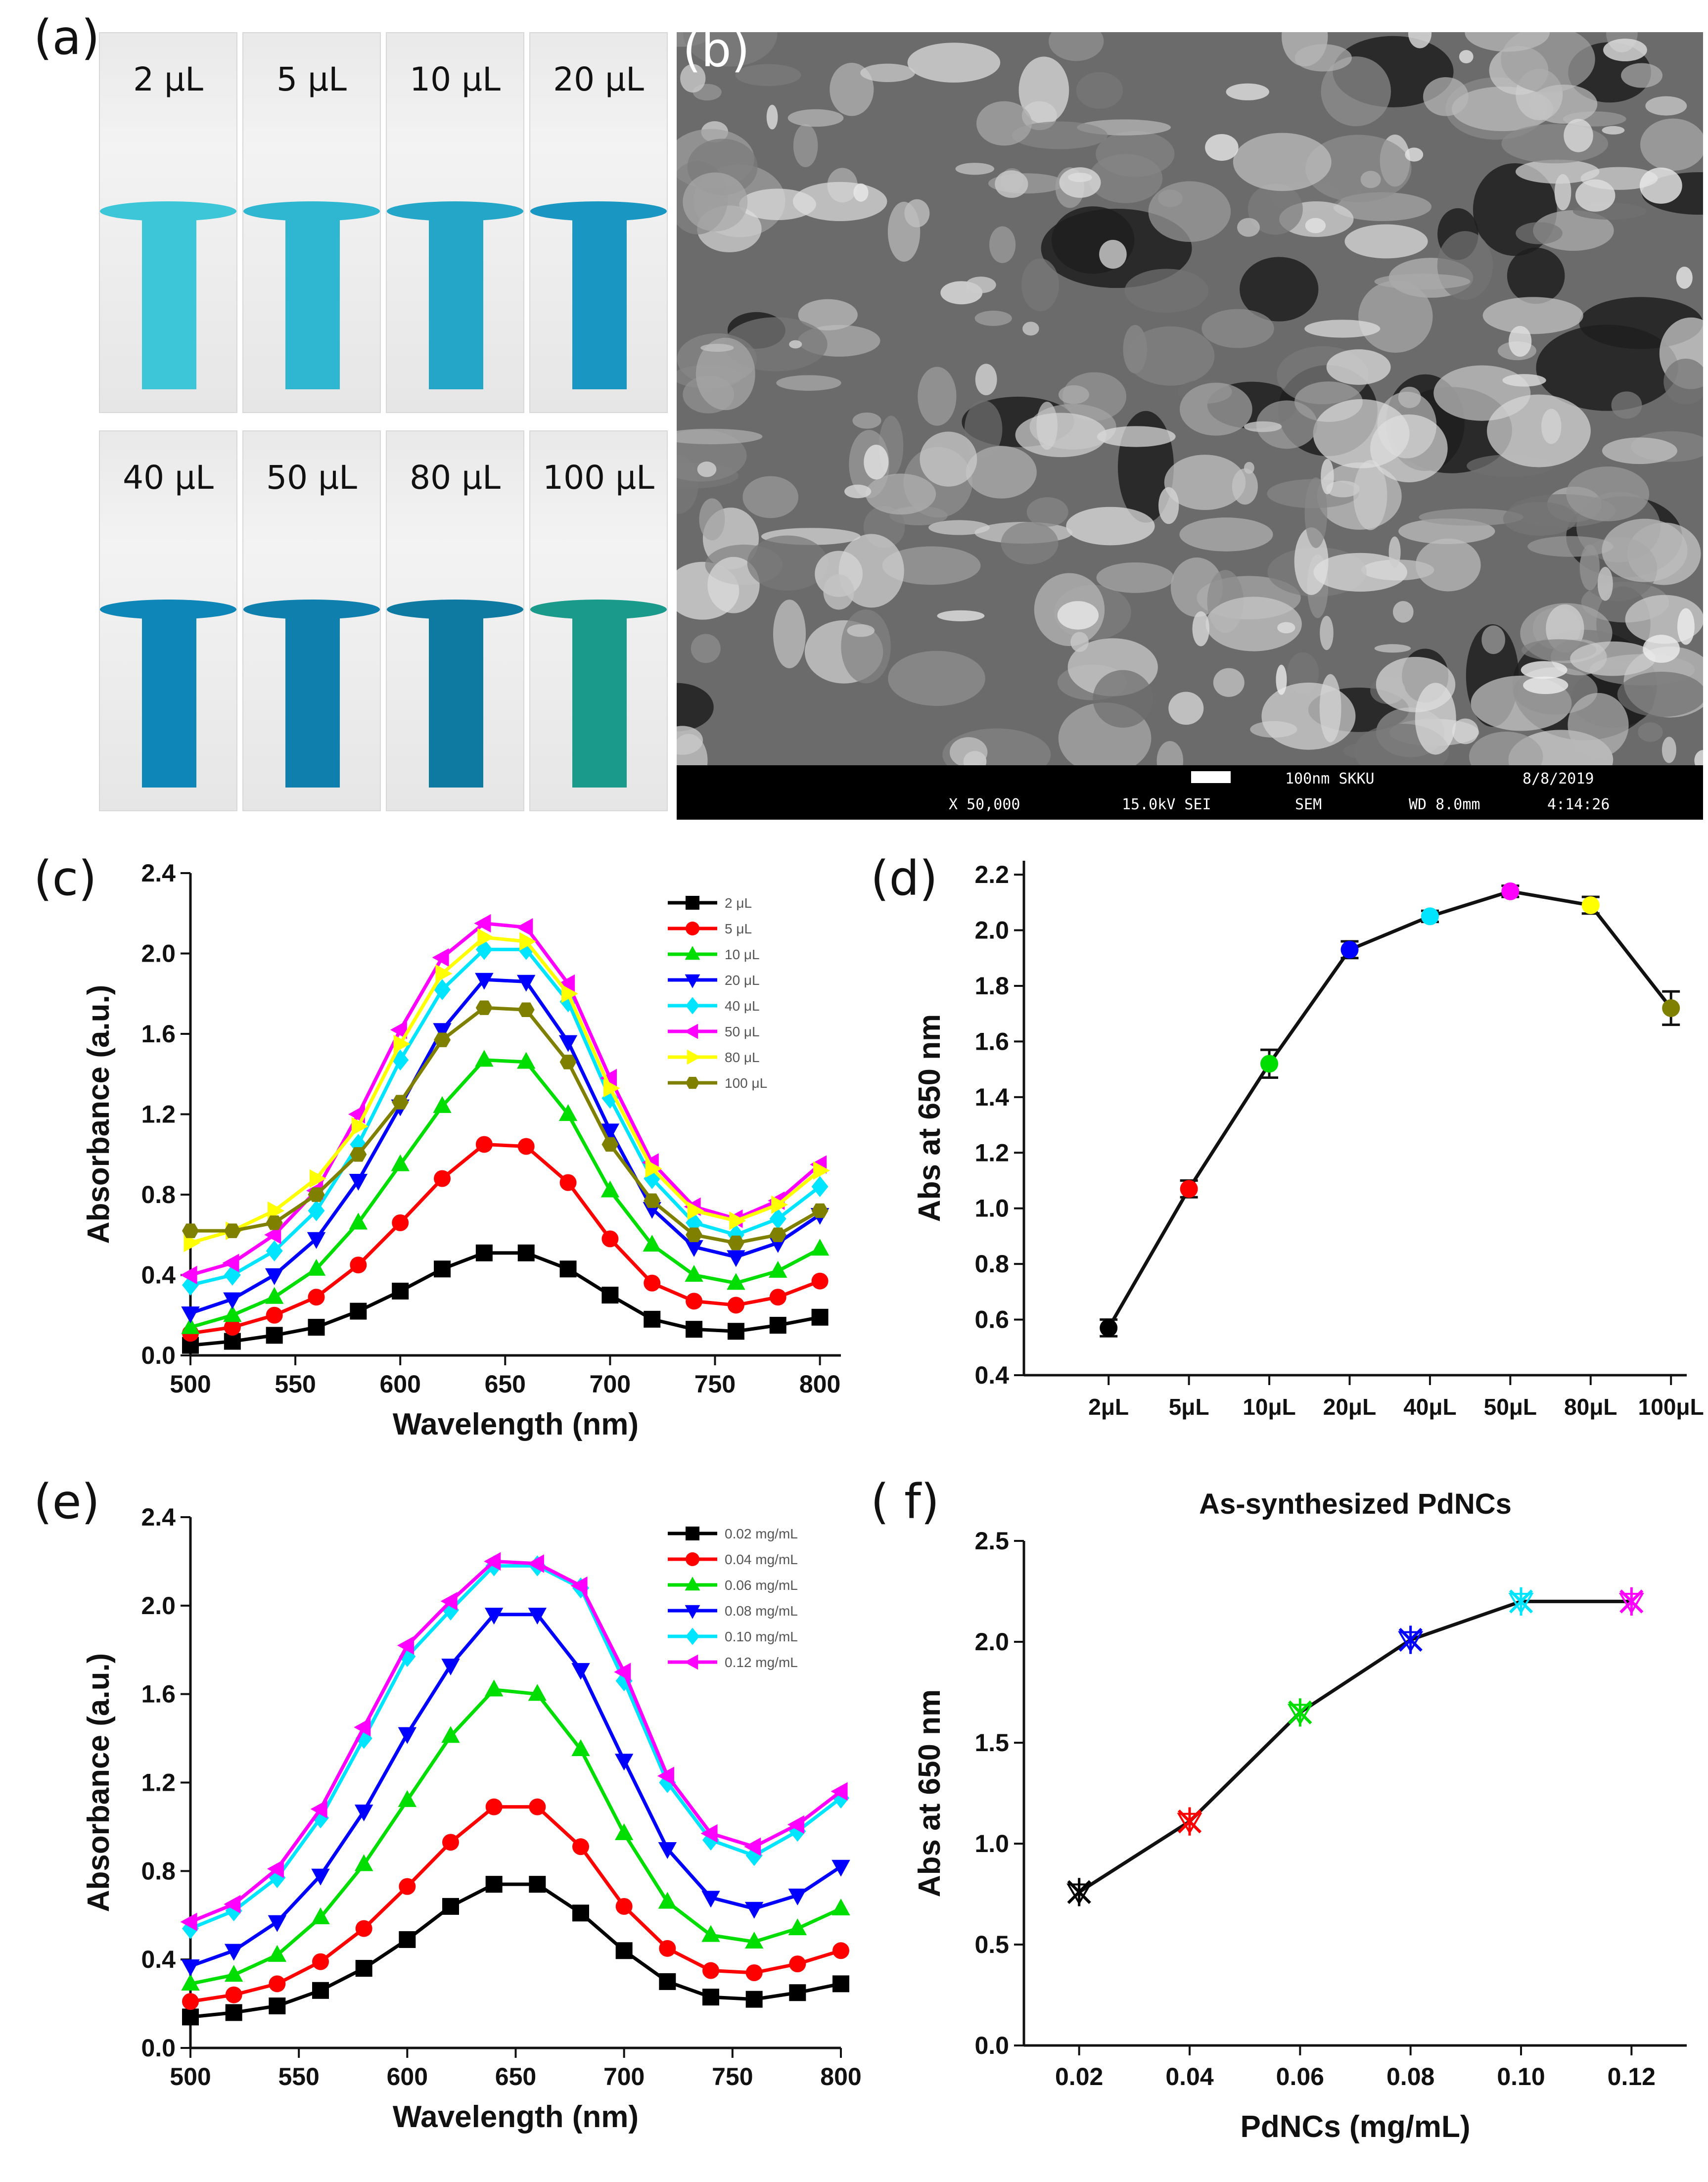  I want to click on panel-label-b: (b), so click(716, 50).